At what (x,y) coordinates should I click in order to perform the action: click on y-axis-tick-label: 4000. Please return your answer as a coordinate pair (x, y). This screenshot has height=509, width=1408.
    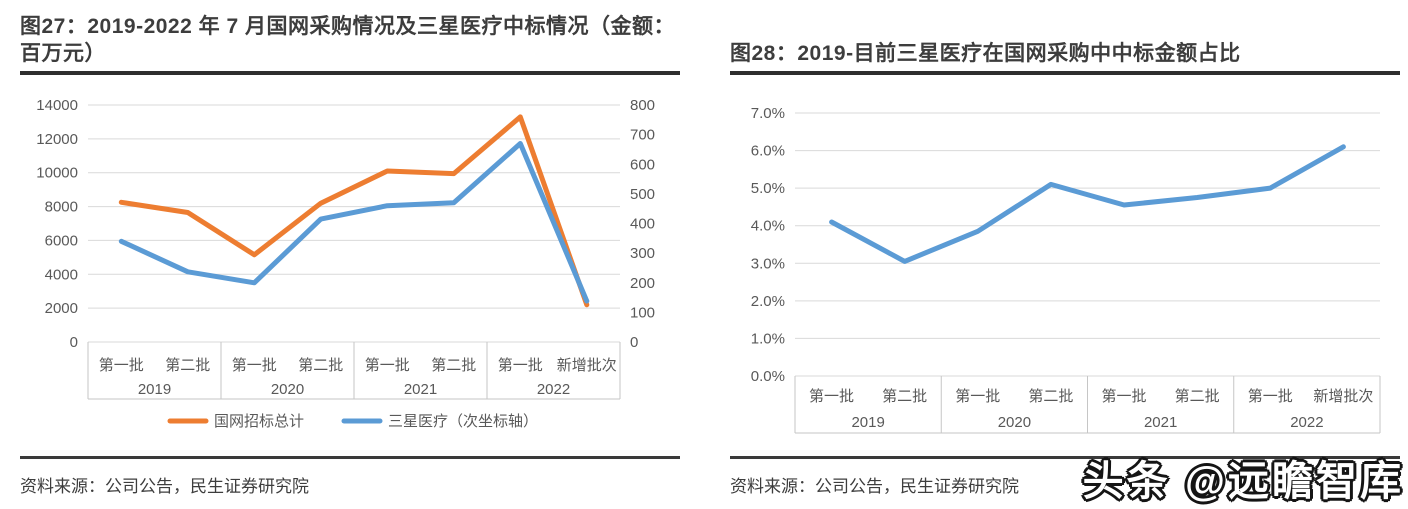
    Looking at the image, I should click on (61, 274).